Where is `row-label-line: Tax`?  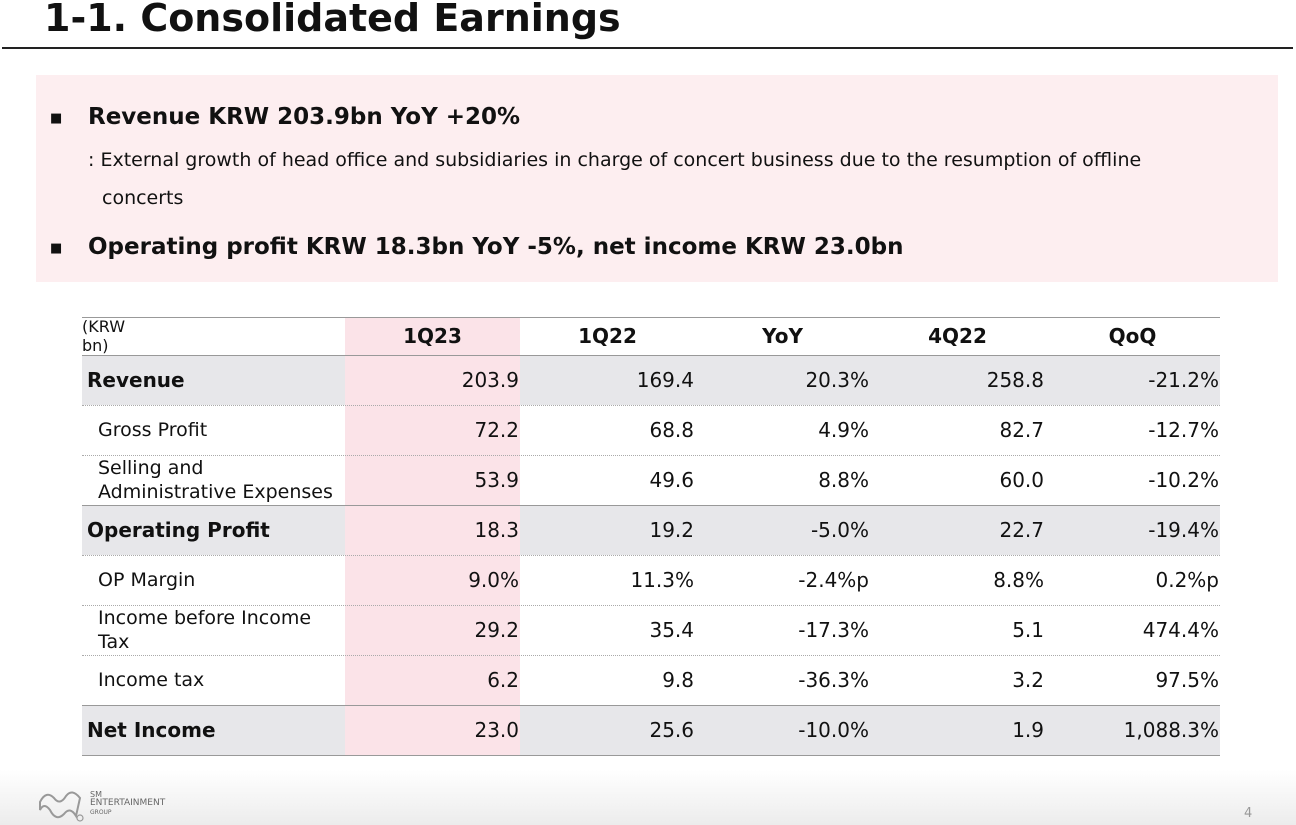
row-label-line: Tax is located at coordinates (114, 642).